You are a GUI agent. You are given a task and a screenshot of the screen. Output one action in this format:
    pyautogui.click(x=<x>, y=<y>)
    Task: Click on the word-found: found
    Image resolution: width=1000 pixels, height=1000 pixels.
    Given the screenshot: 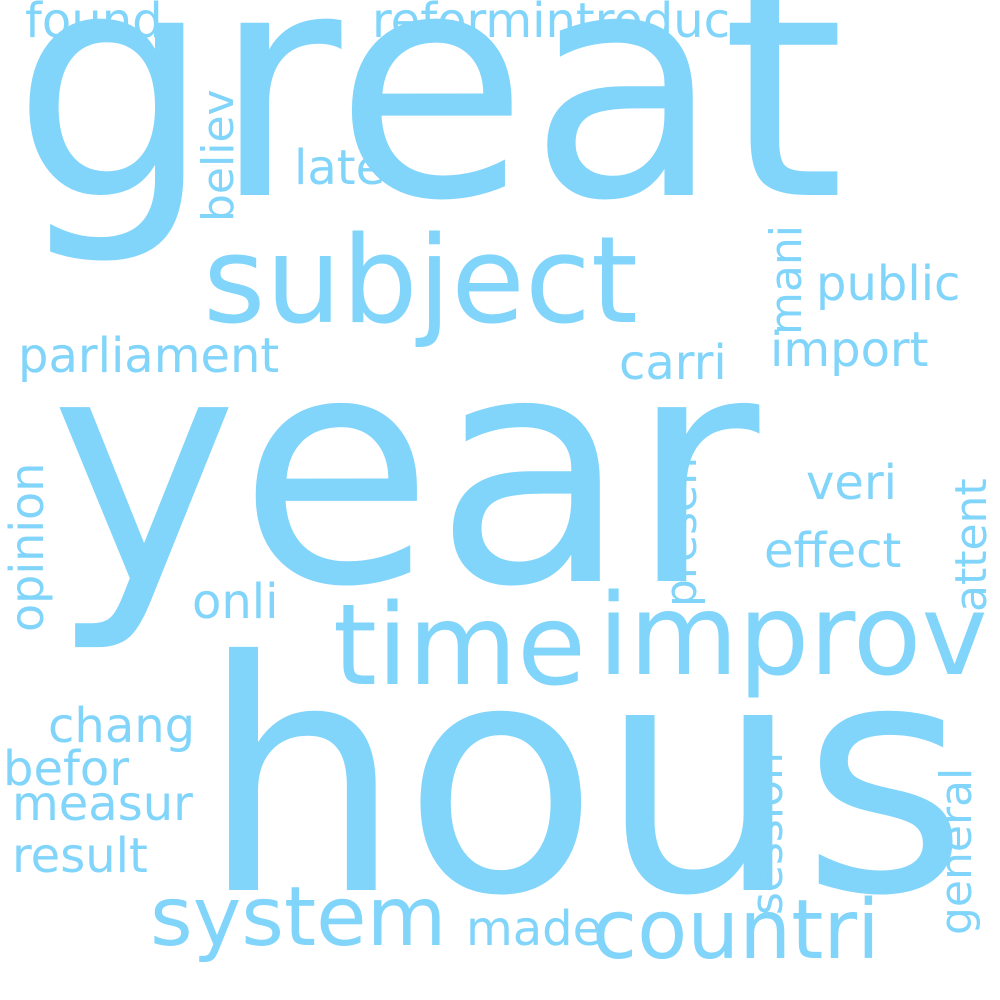 What is the action you would take?
    pyautogui.click(x=94, y=24)
    